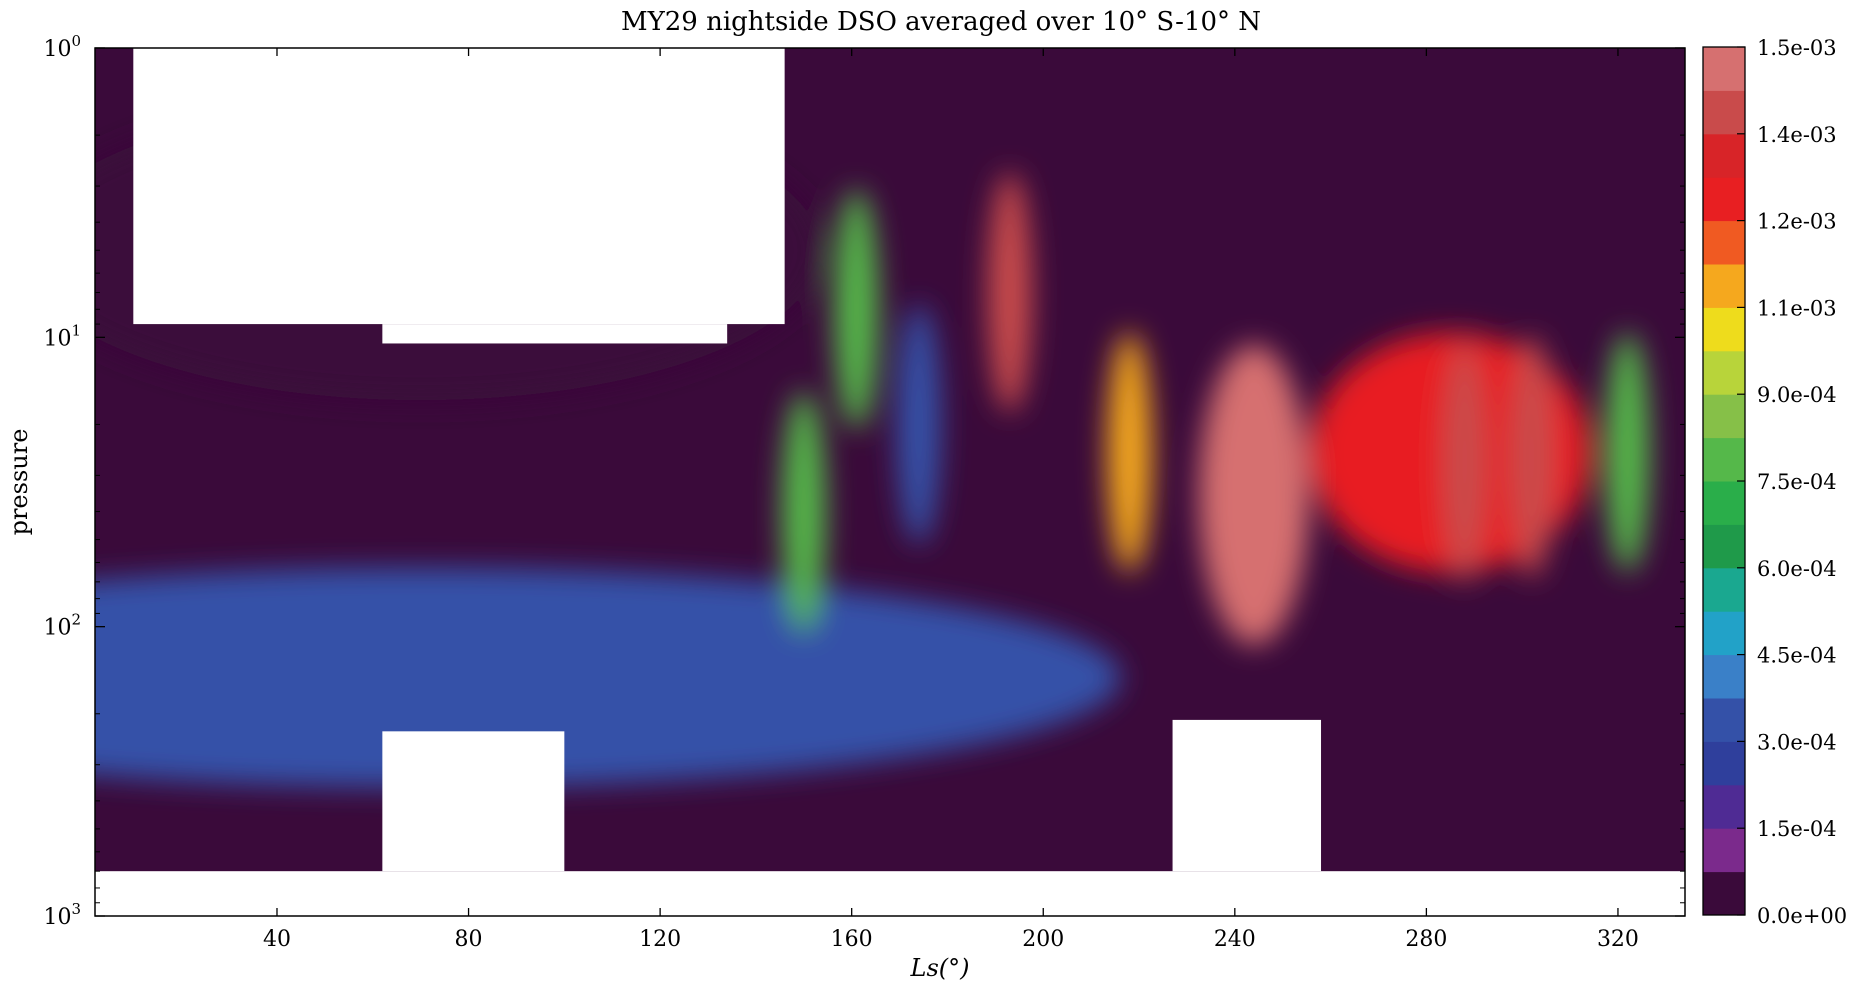 The width and height of the screenshot is (1863, 984). I want to click on x-tick-label: 40, so click(277, 939).